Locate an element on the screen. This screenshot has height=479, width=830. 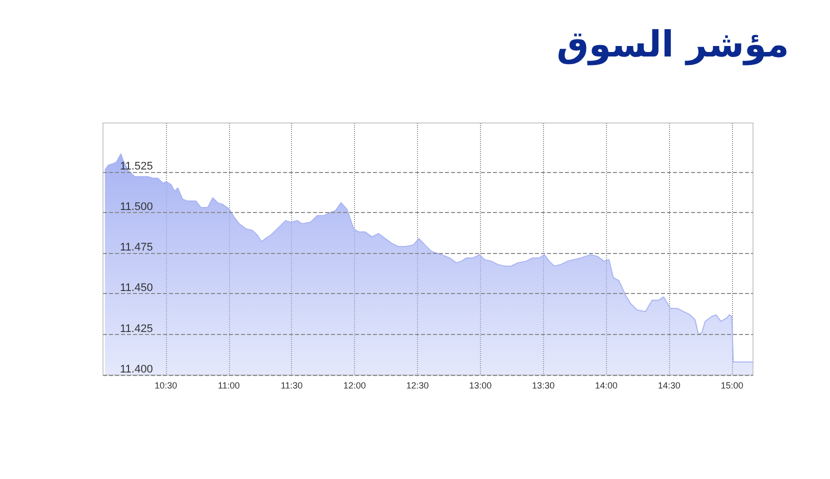
x-tick-label: 11:00 is located at coordinates (229, 385).